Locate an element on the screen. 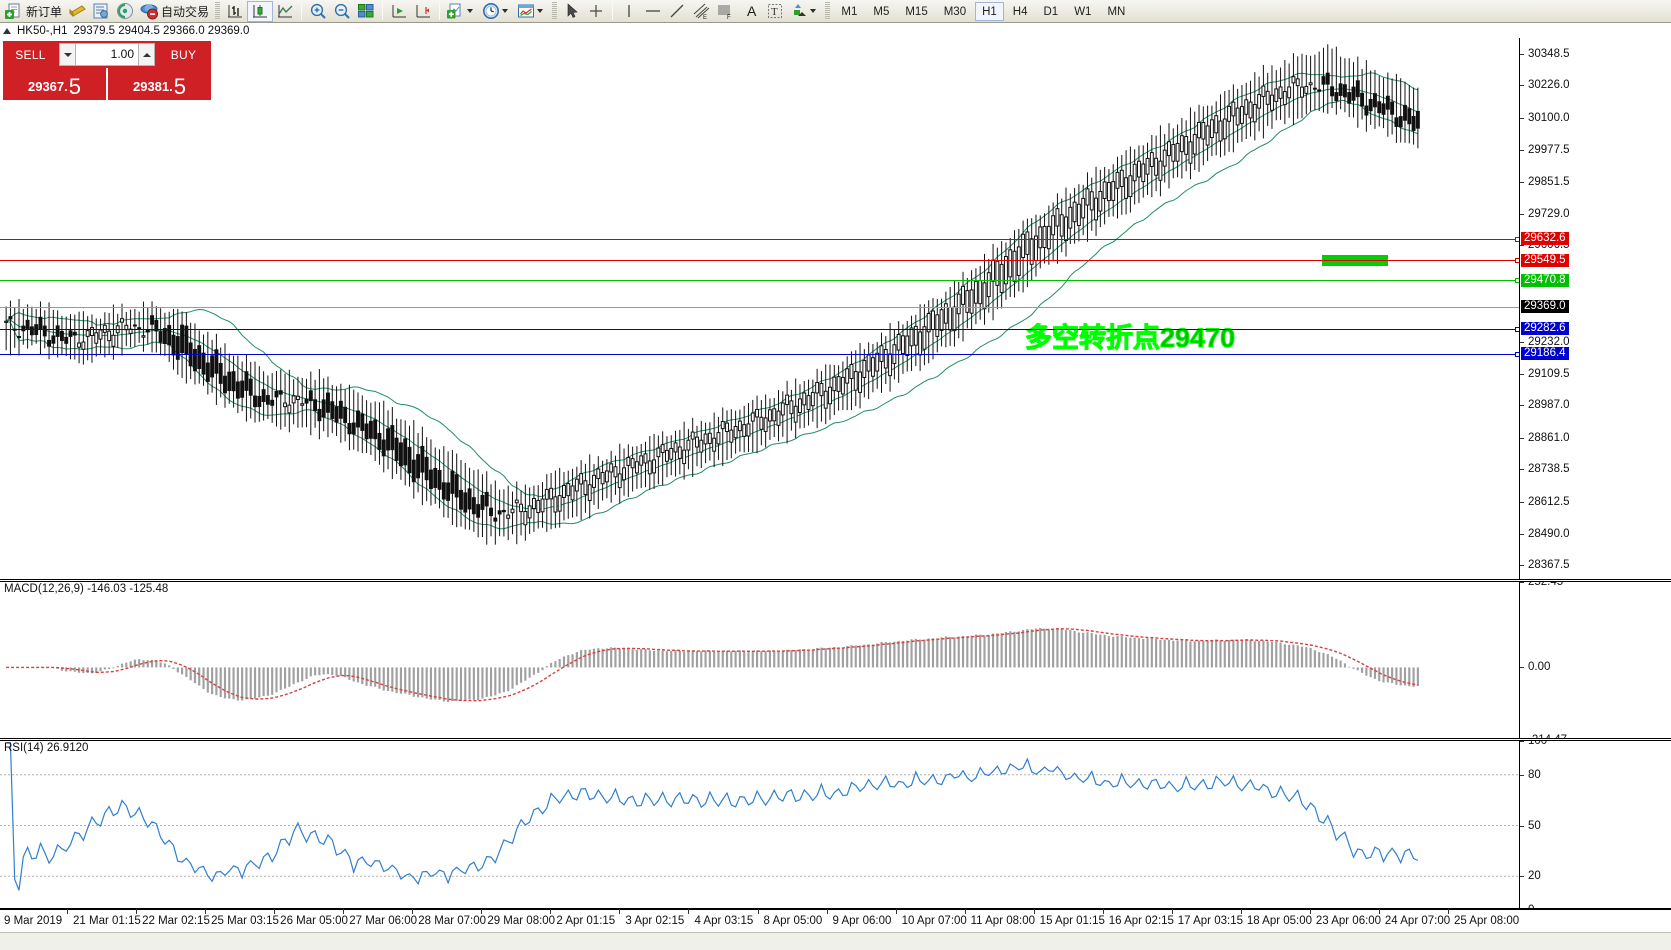 This screenshot has width=1671, height=950. toolbar-vertical-line-button is located at coordinates (629, 11).